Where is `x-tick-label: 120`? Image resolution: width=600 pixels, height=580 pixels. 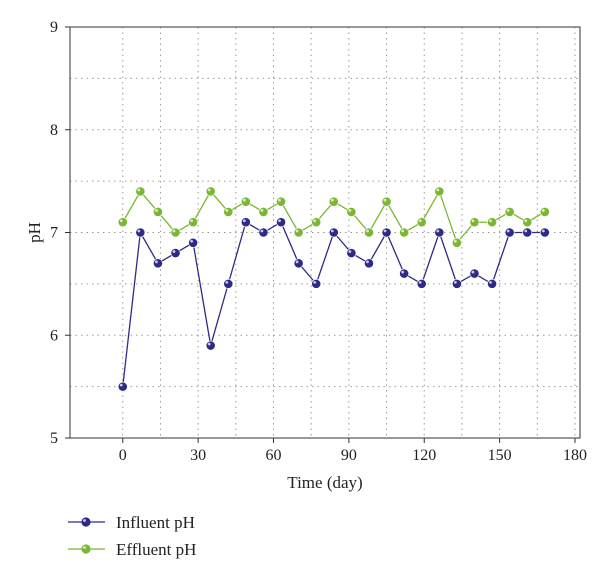
x-tick-label: 120 is located at coordinates (424, 455).